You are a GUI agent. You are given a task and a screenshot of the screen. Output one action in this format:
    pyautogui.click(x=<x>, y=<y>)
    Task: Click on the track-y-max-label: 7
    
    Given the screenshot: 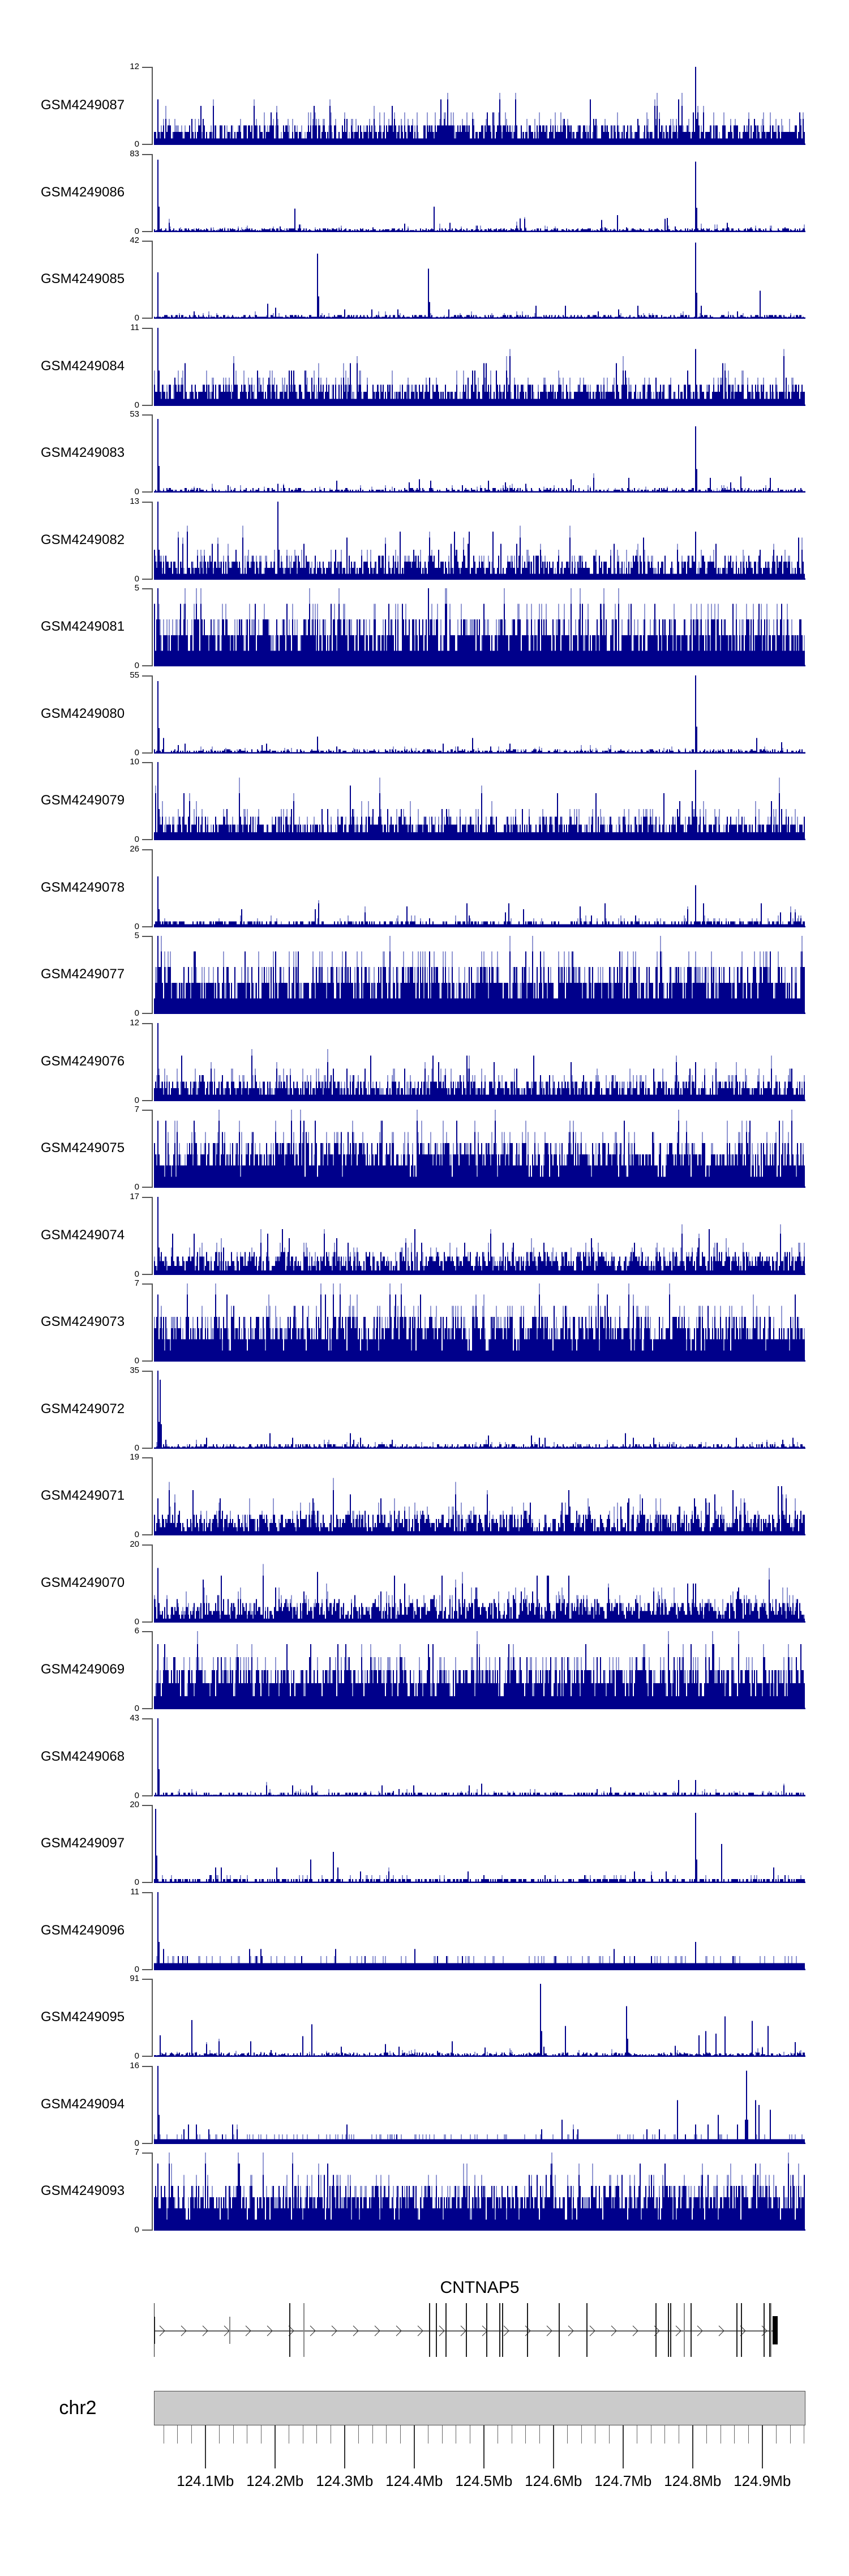 What is the action you would take?
    pyautogui.click(x=136, y=1109)
    